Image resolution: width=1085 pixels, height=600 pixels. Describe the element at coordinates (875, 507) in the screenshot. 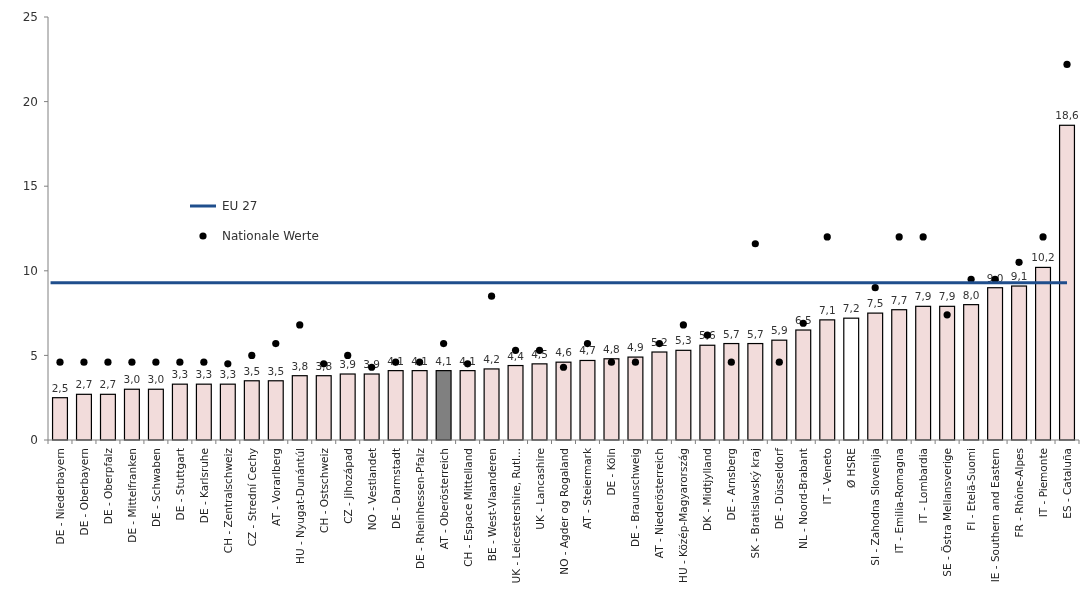

I see `x-tick-label: SI - Zahodna Slovenija` at that location.